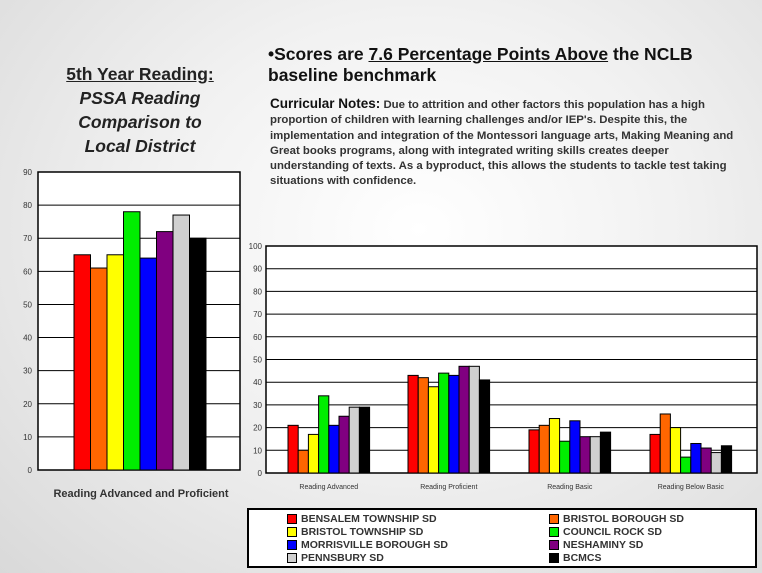 The height and width of the screenshot is (573, 762). I want to click on legend-label: MORRISVILLE BOROUGH SD, so click(375, 545).